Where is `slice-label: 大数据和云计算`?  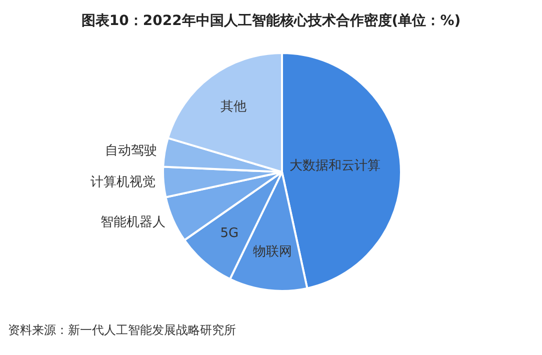 slice-label: 大数据和云计算 is located at coordinates (335, 166).